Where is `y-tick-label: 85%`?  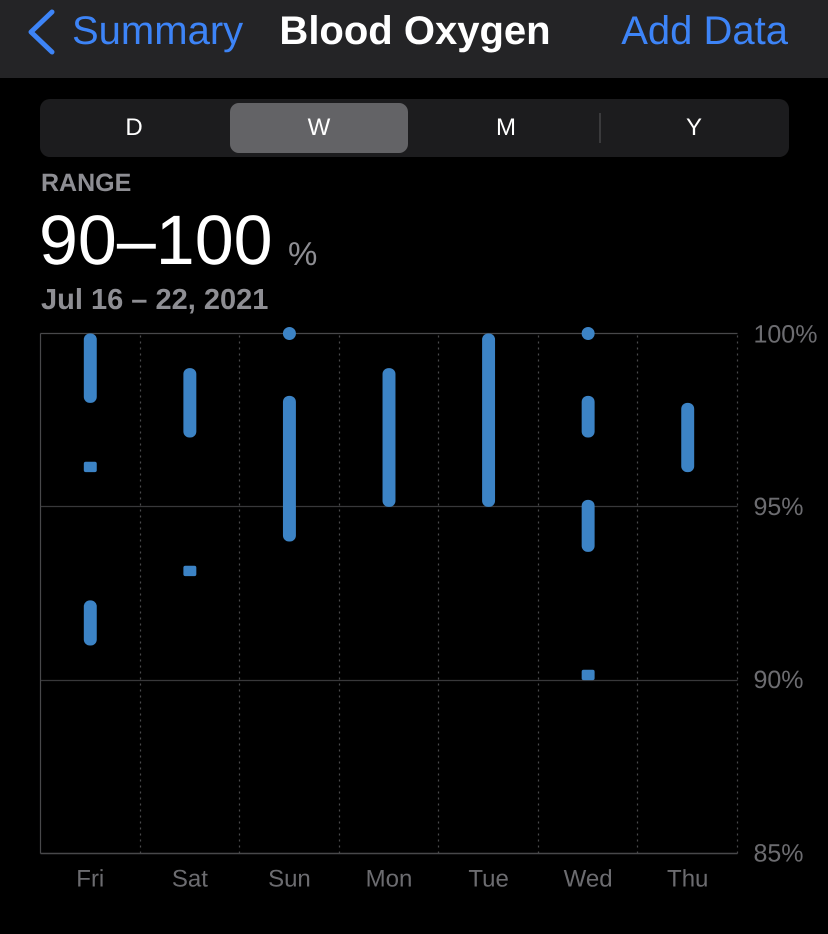 y-tick-label: 85% is located at coordinates (779, 854).